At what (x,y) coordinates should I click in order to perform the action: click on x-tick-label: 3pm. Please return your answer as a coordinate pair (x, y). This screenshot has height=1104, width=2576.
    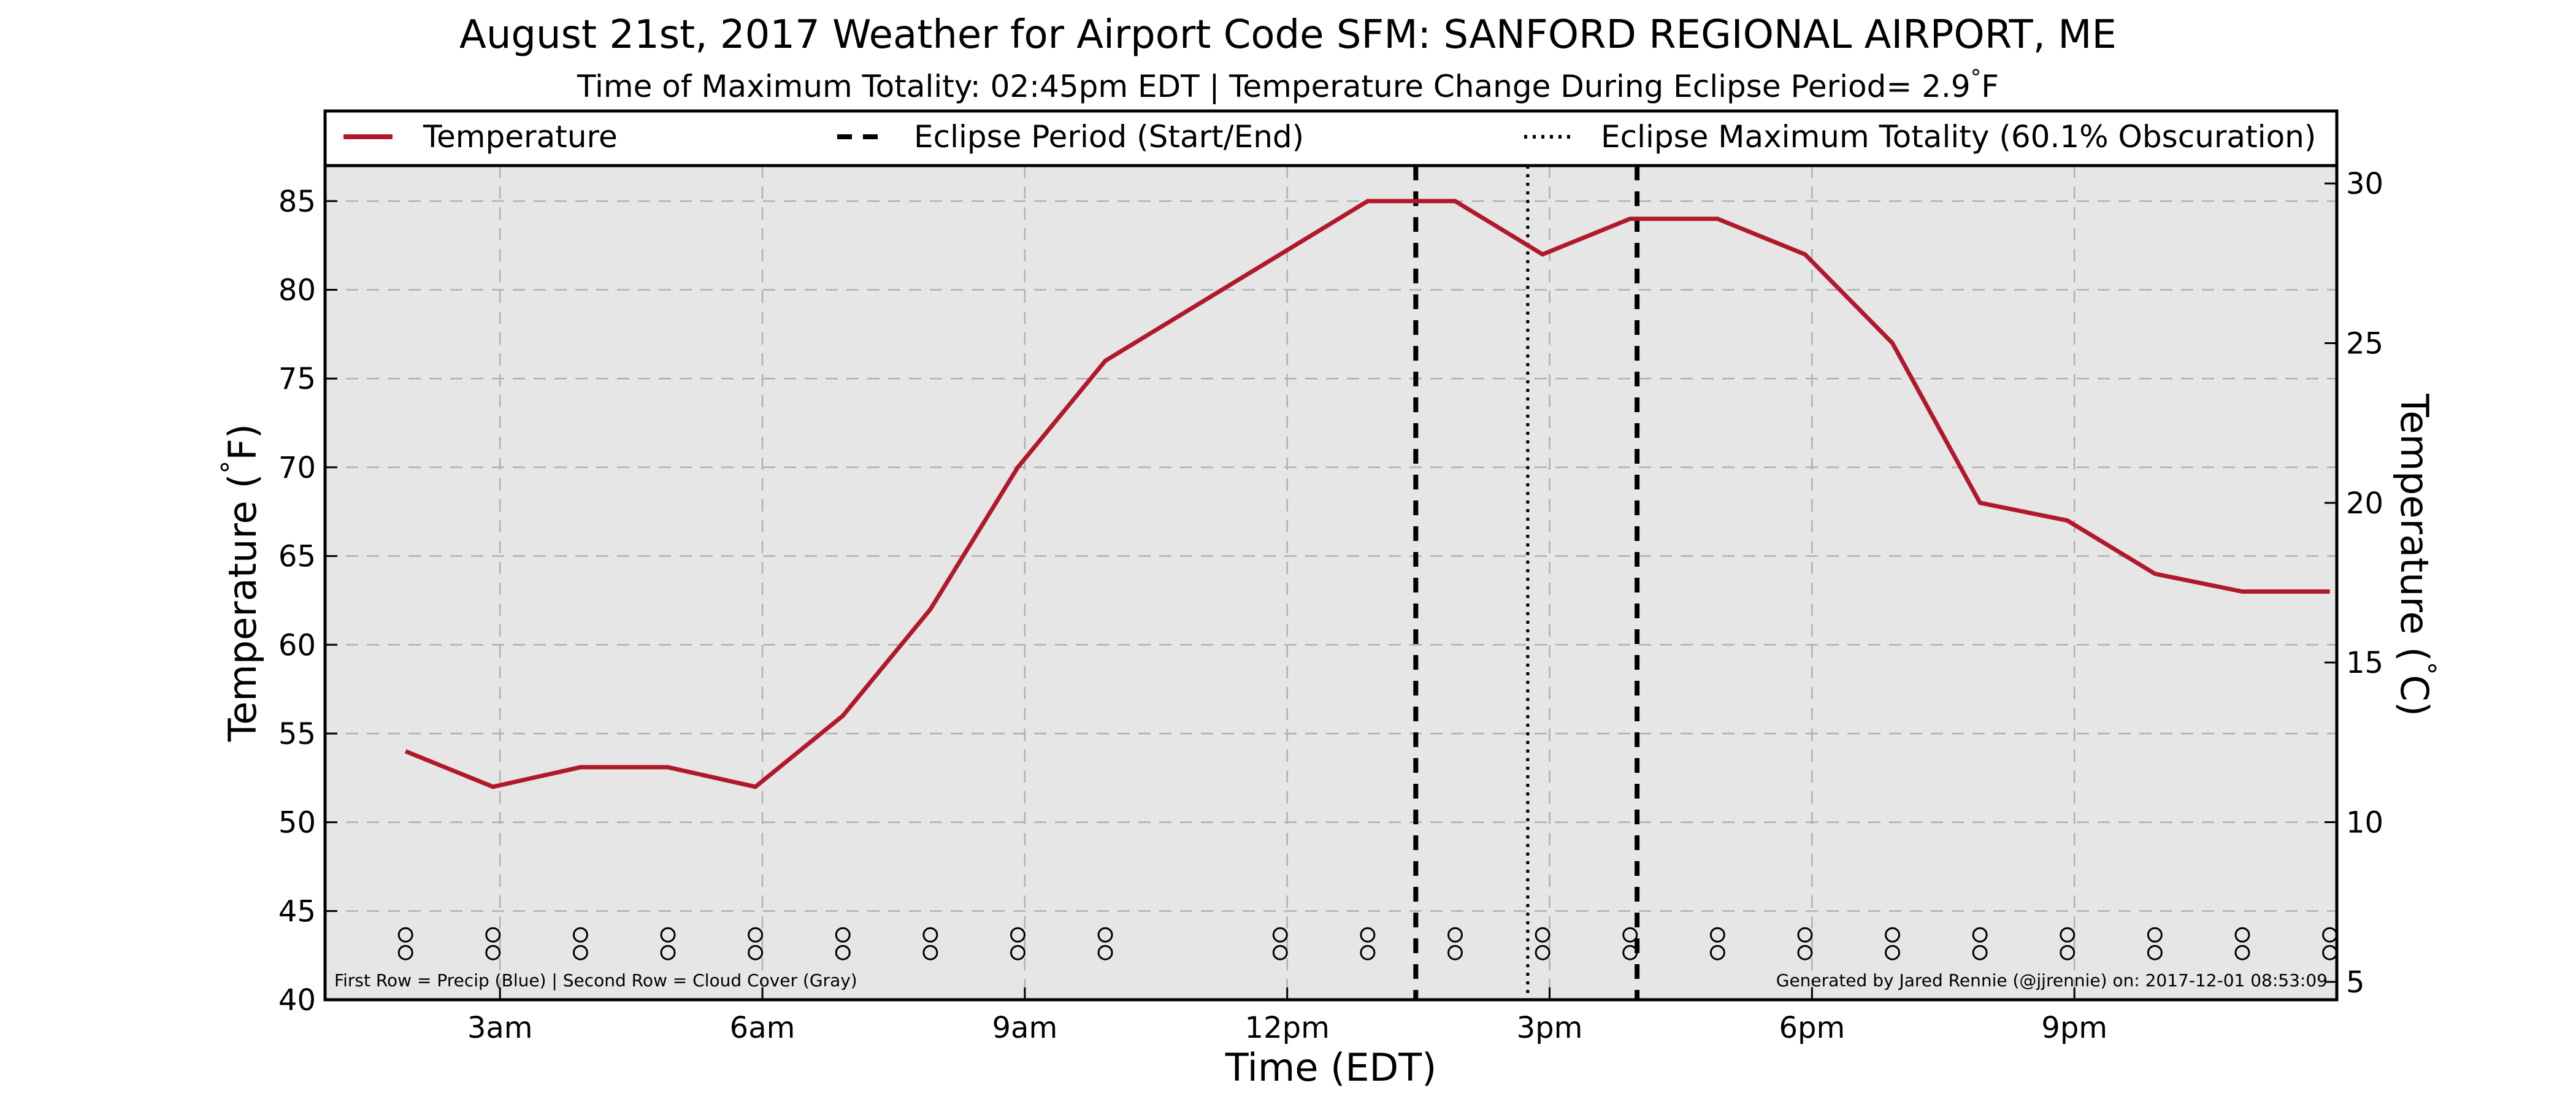
    Looking at the image, I should click on (1550, 1028).